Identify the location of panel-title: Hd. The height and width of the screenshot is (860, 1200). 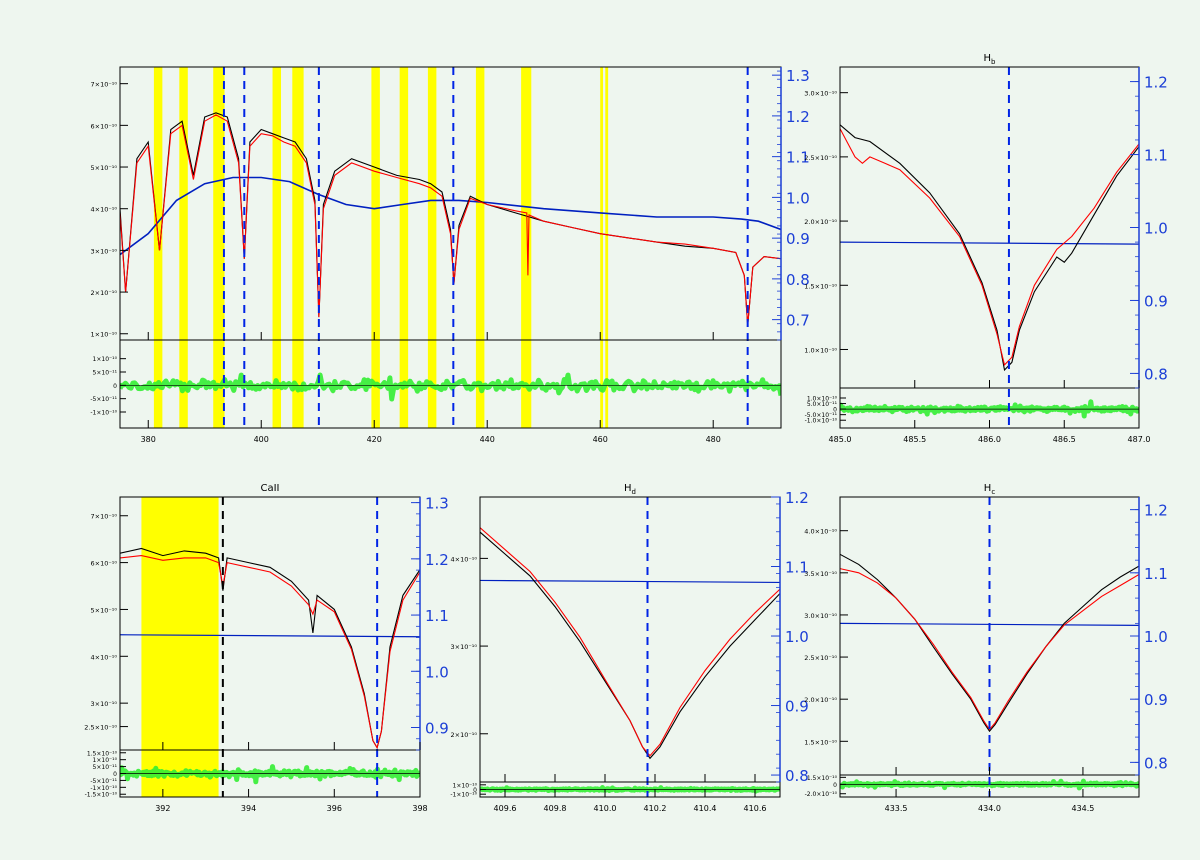
(630, 489).